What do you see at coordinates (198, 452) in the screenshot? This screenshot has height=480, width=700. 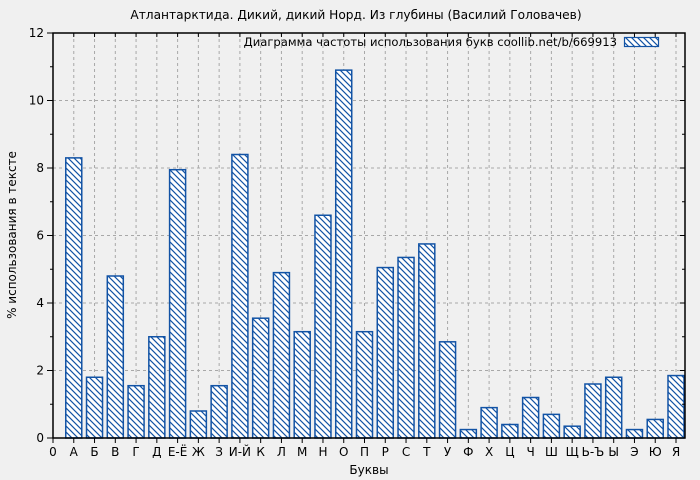 I see `x-tick-label: Ж` at bounding box center [198, 452].